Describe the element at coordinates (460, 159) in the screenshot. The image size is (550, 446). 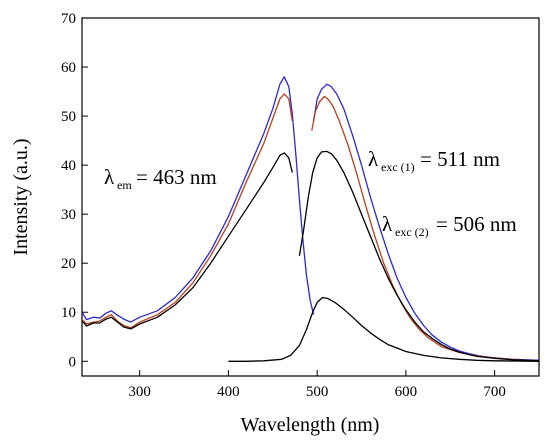
I see `annotation-excitation-1-value: = 511 nm` at that location.